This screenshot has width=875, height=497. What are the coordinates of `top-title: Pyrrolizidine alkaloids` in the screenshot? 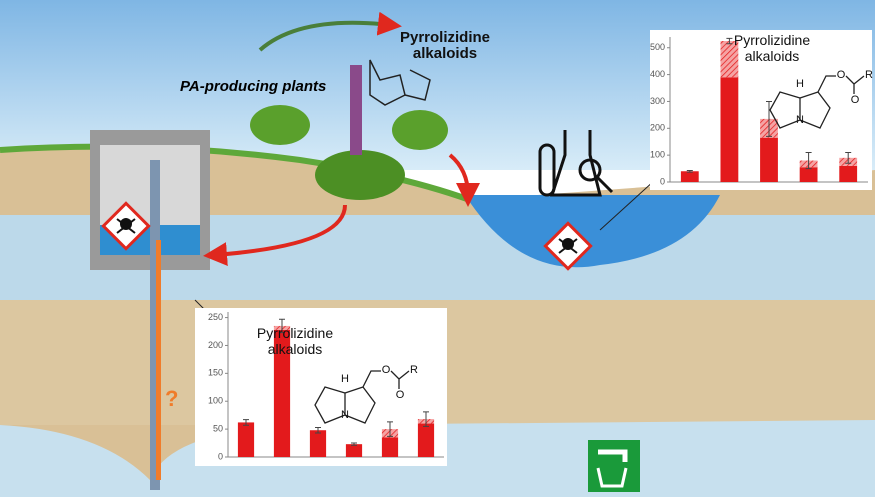 It's located at (445, 45).